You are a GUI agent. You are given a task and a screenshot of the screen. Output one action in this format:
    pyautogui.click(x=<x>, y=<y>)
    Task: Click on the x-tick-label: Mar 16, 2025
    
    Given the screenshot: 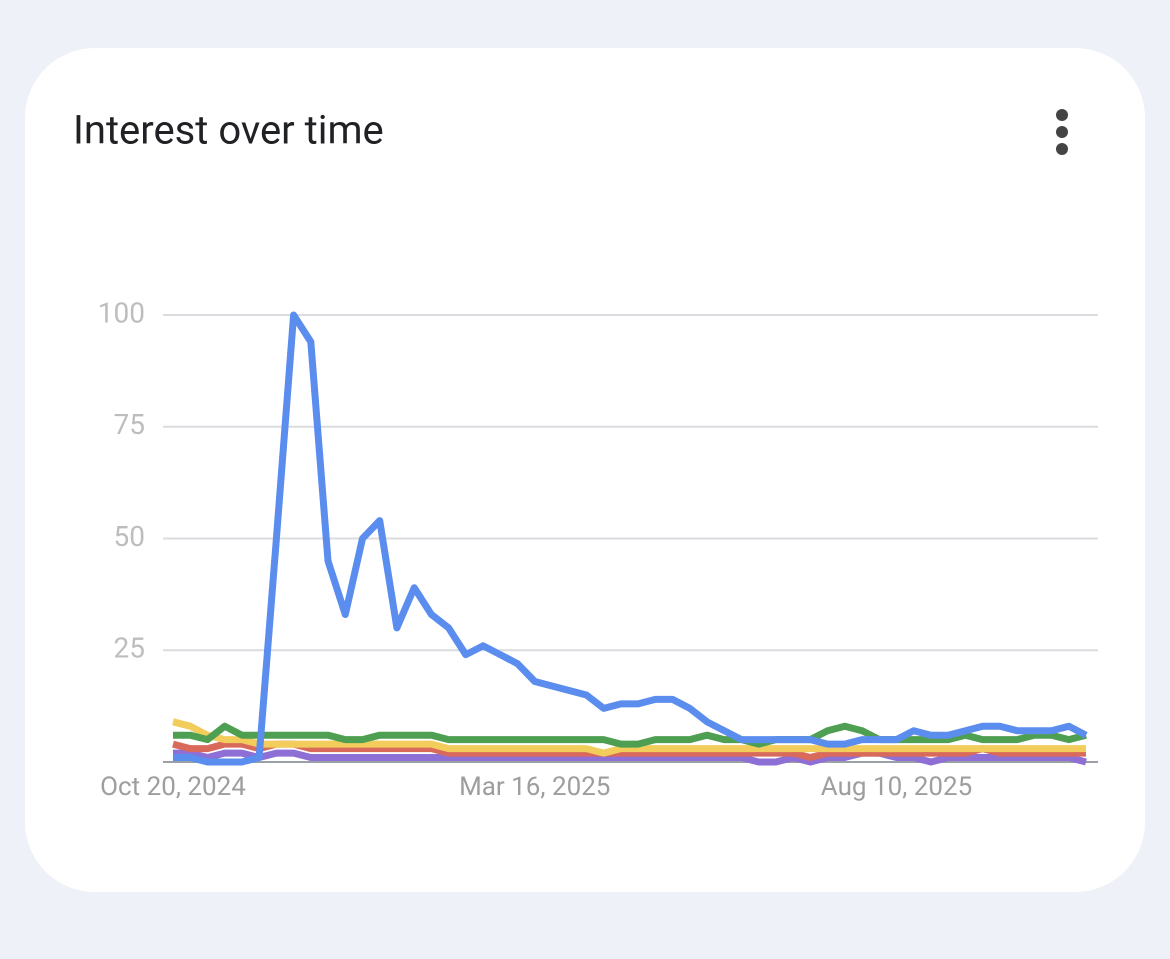 What is the action you would take?
    pyautogui.click(x=534, y=787)
    